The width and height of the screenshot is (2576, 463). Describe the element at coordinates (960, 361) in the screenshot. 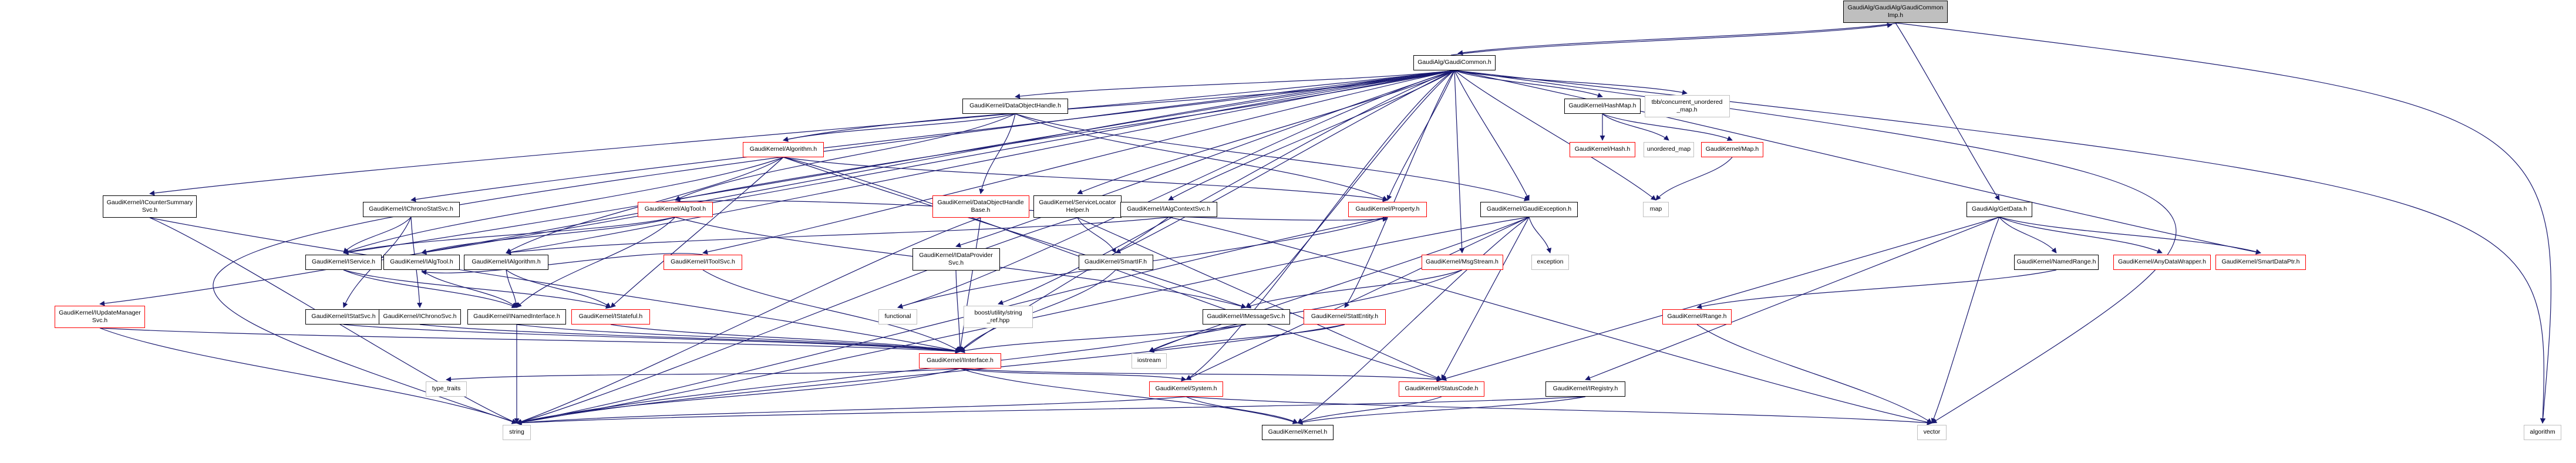

I see `graph-node-iinterface: GaudiKernel/IInterface.h` at that location.